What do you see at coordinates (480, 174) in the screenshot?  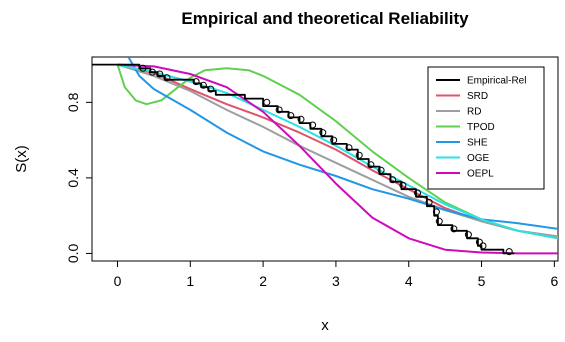 I see `legend-label: OEPL` at bounding box center [480, 174].